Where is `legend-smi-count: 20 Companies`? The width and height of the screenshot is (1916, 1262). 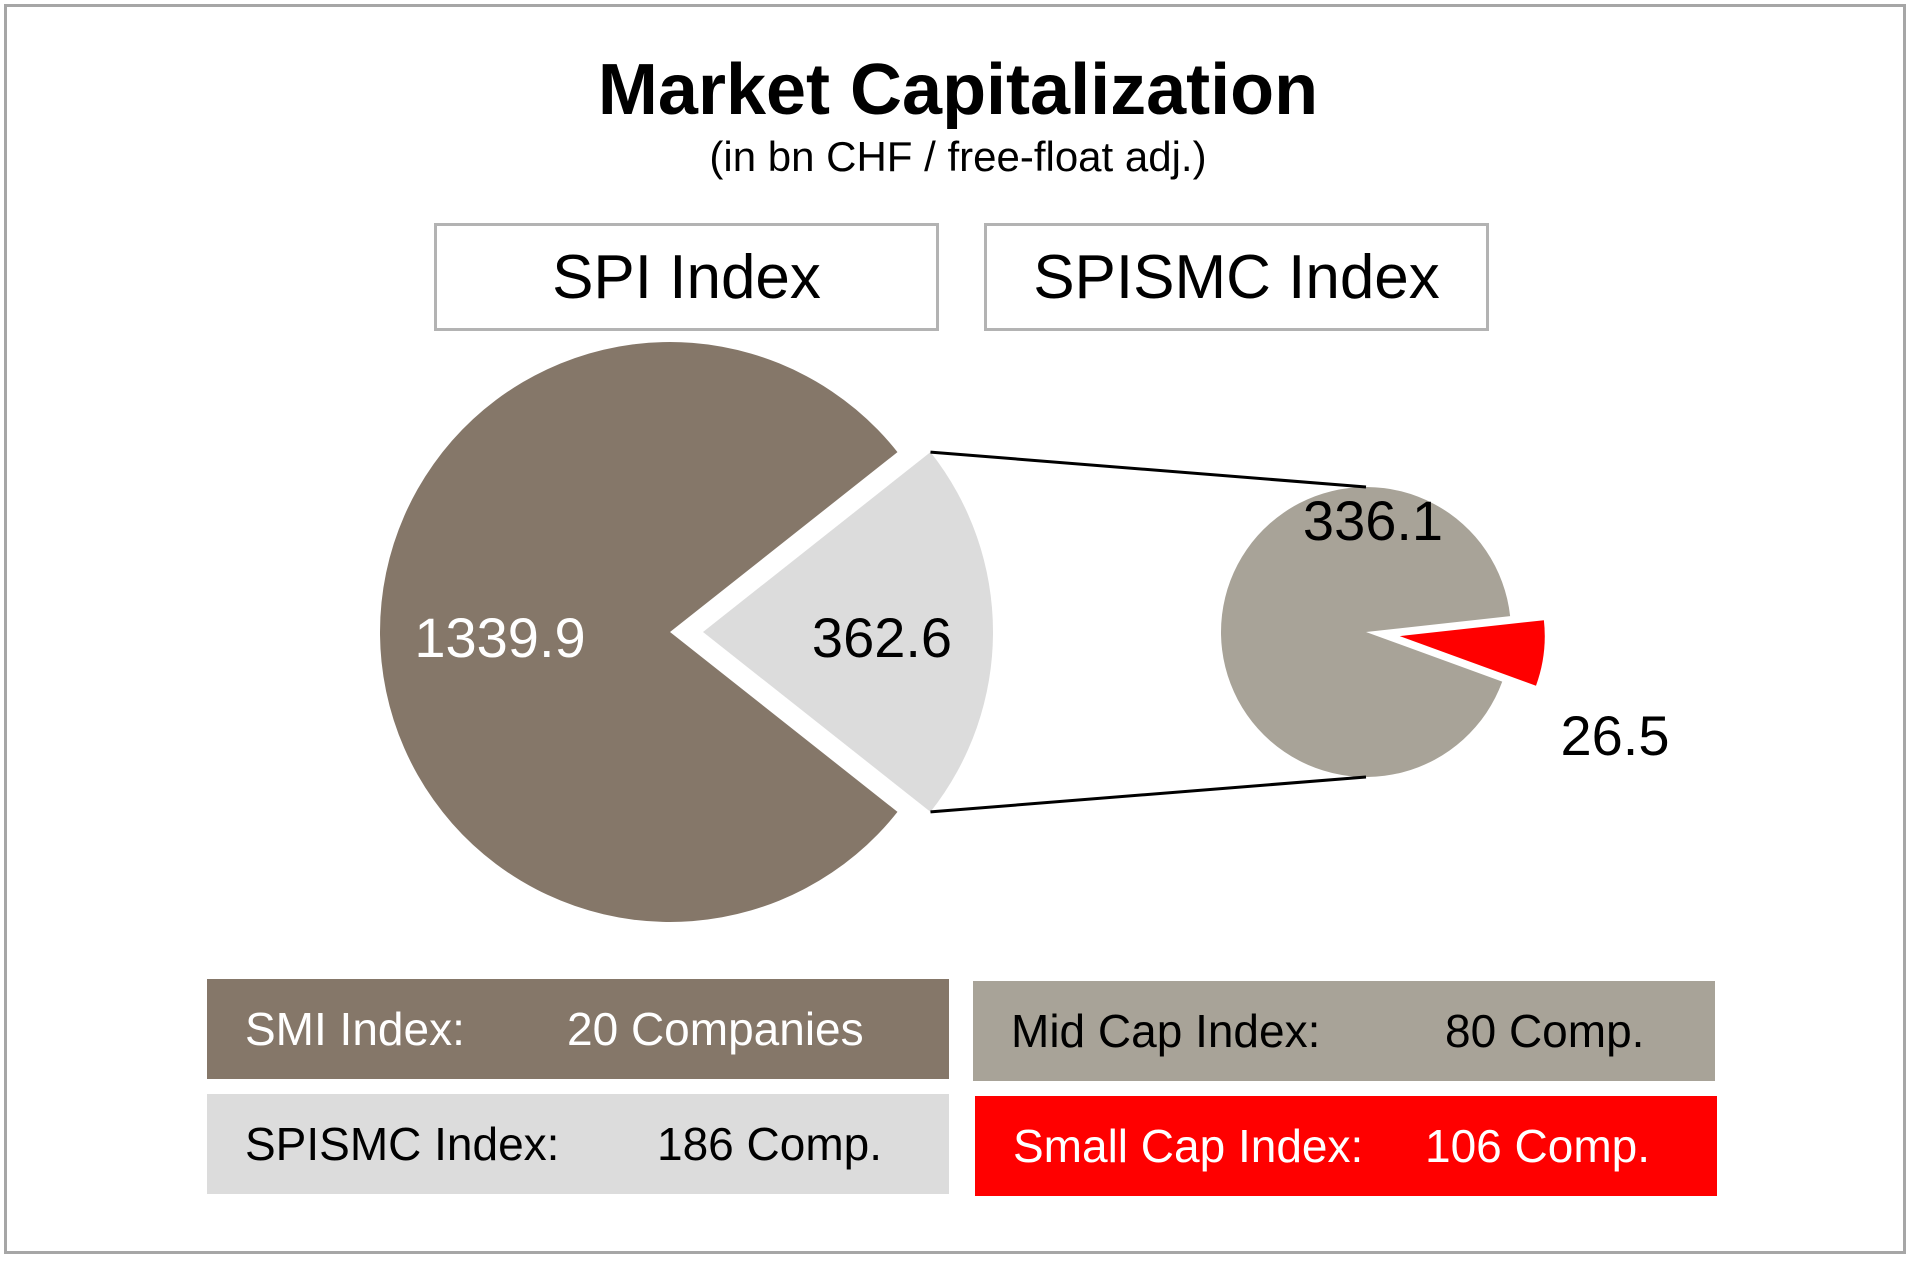
legend-smi-count: 20 Companies is located at coordinates (715, 1029).